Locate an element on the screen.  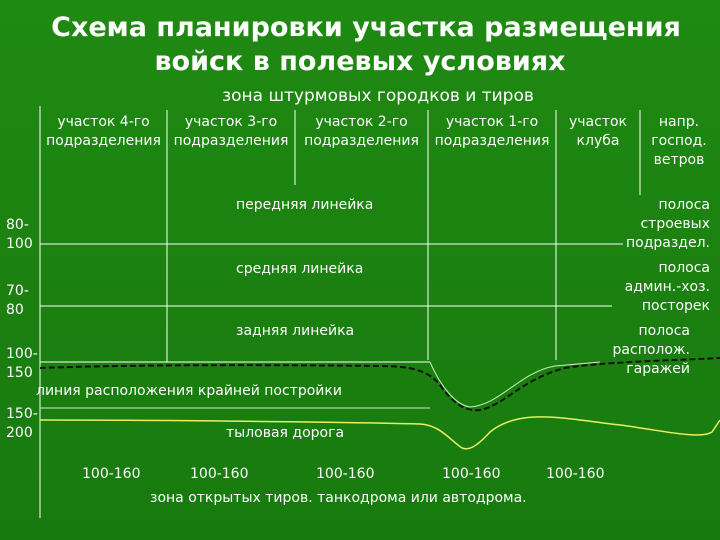
section-label-line: клуба is located at coordinates (598, 141).